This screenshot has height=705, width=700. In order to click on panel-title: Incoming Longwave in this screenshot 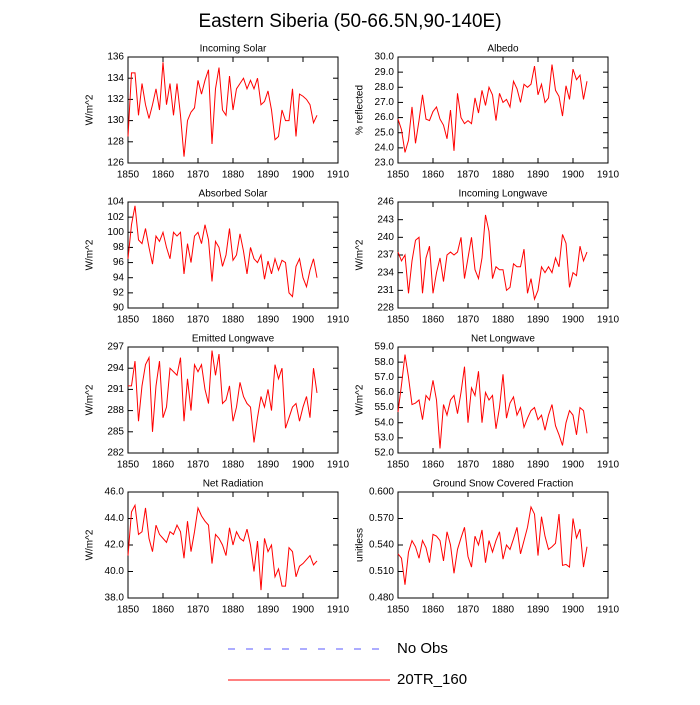, I will do `click(503, 194)`.